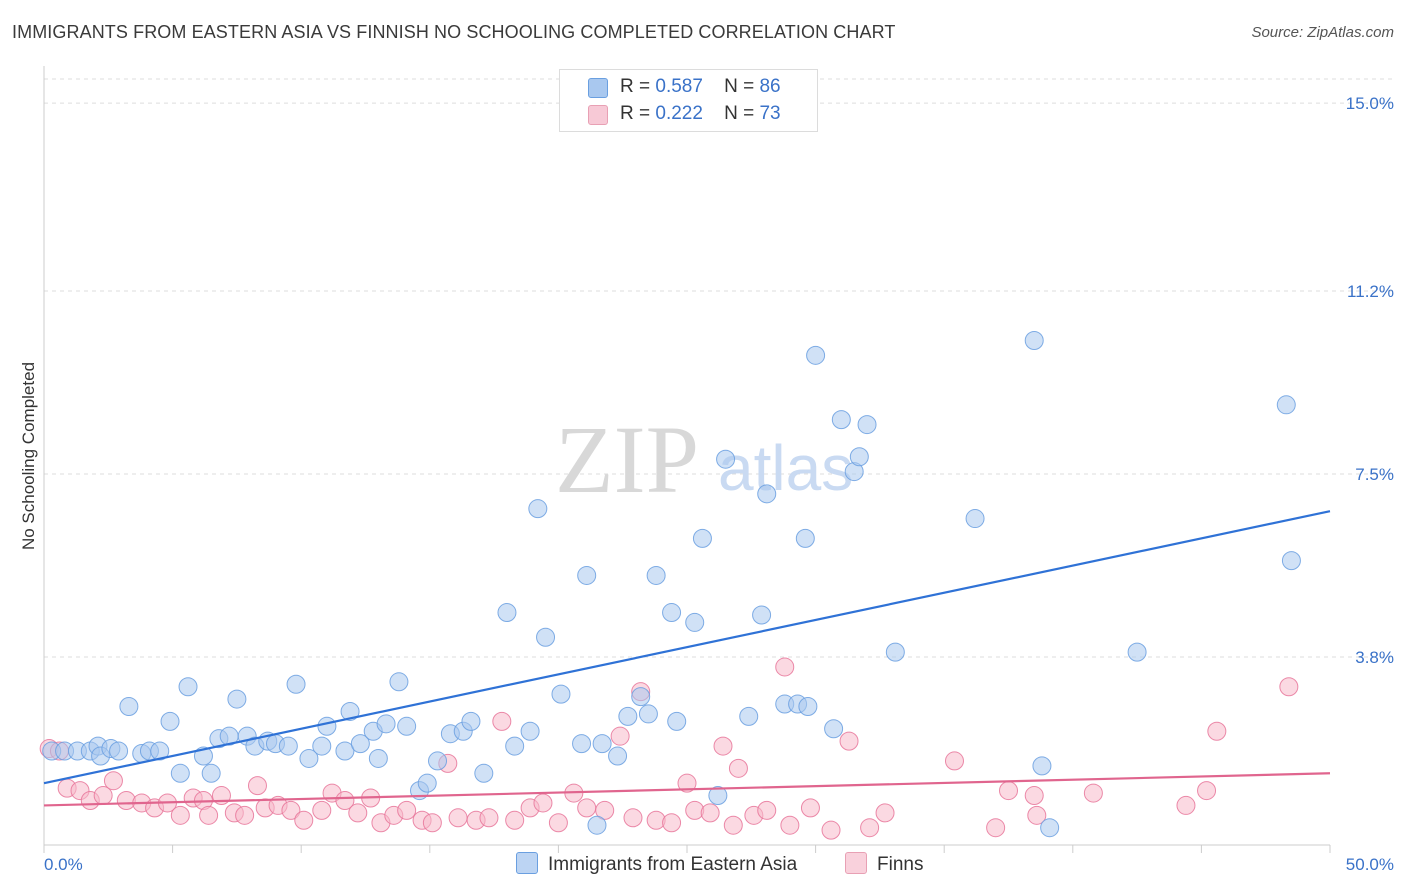  Describe the element at coordinates (1370, 291) in the screenshot. I see `y-tick-label: 11.2%` at that location.